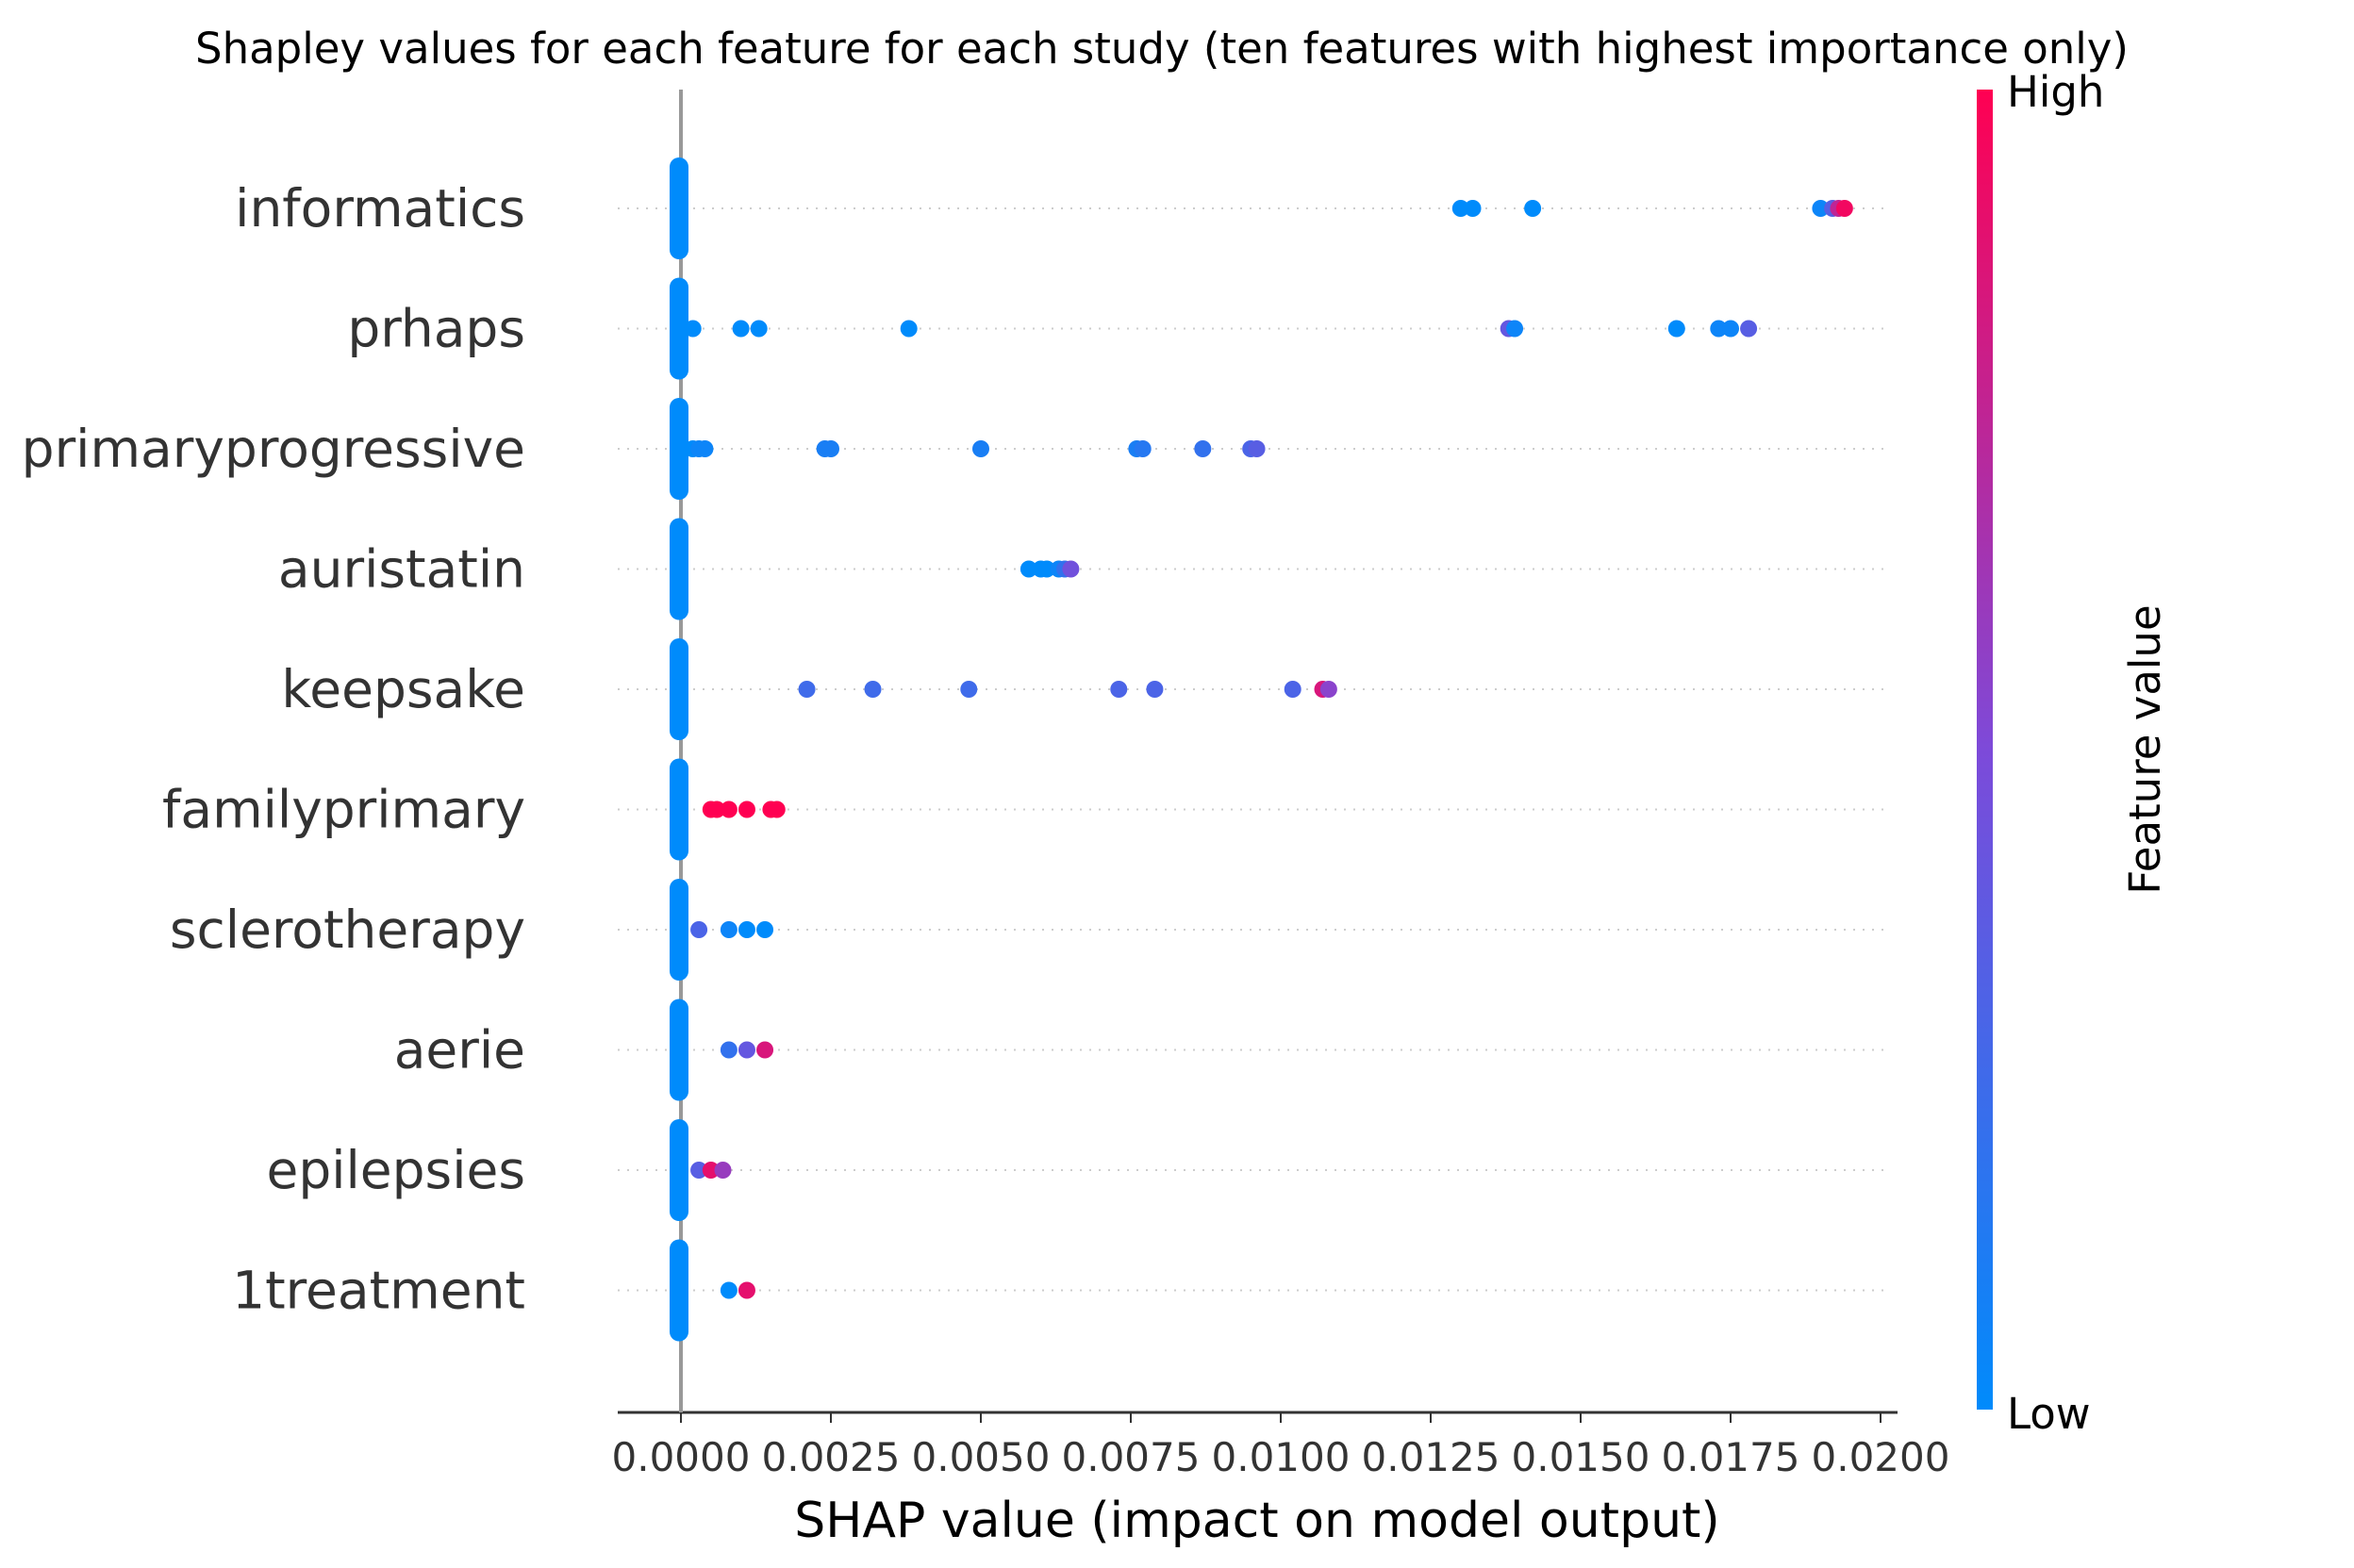  I want to click on feature-label-epilepsies: epilepsies, so click(396, 1170).